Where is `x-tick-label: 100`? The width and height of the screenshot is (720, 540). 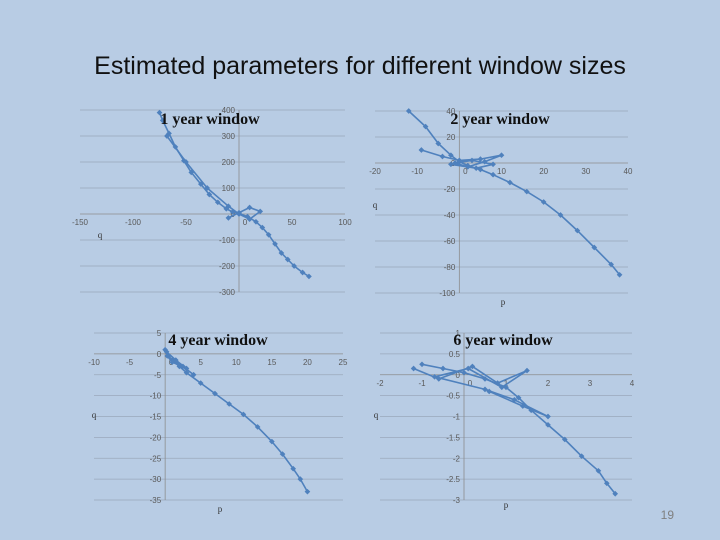 x-tick-label: 100 is located at coordinates (345, 222).